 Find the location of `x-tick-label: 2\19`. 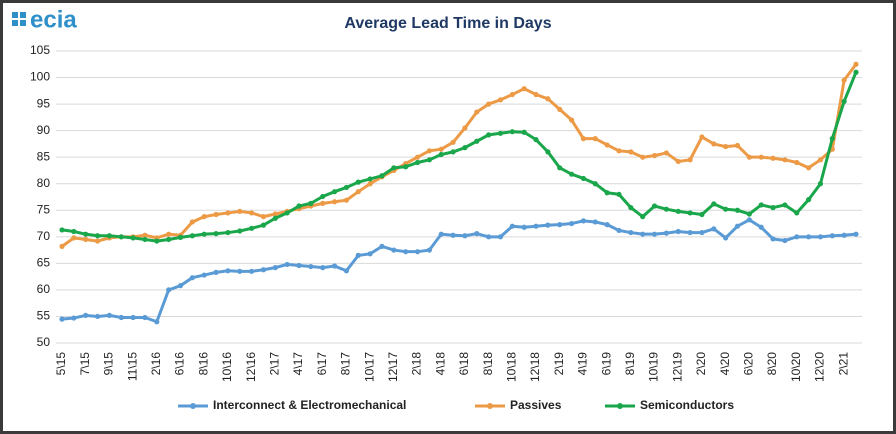

x-tick-label: 2\19 is located at coordinates (559, 364).